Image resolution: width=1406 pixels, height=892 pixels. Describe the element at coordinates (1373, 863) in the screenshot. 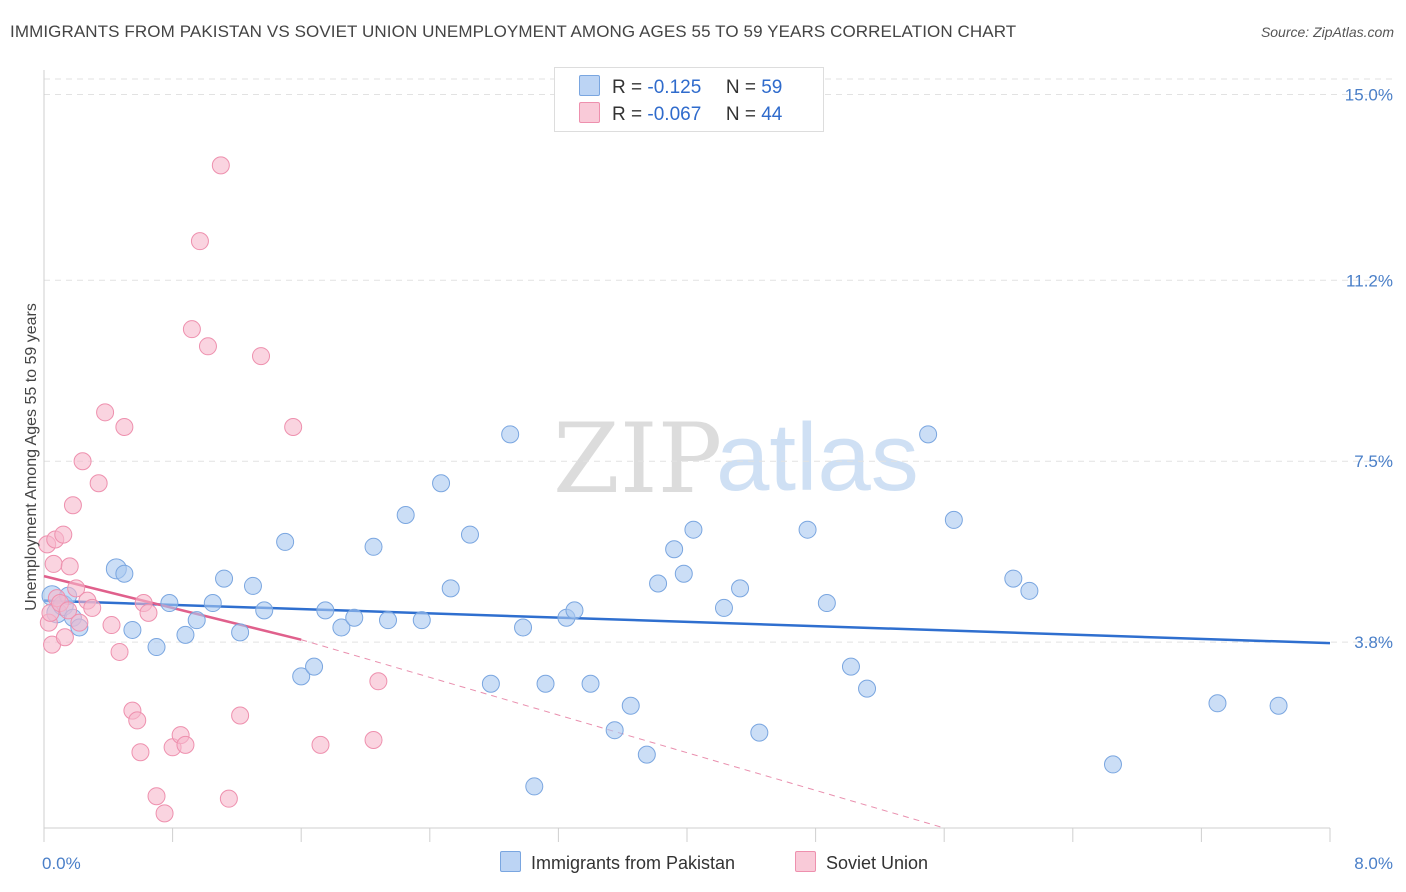

I see `x-tick-label-max: 8.0%` at that location.